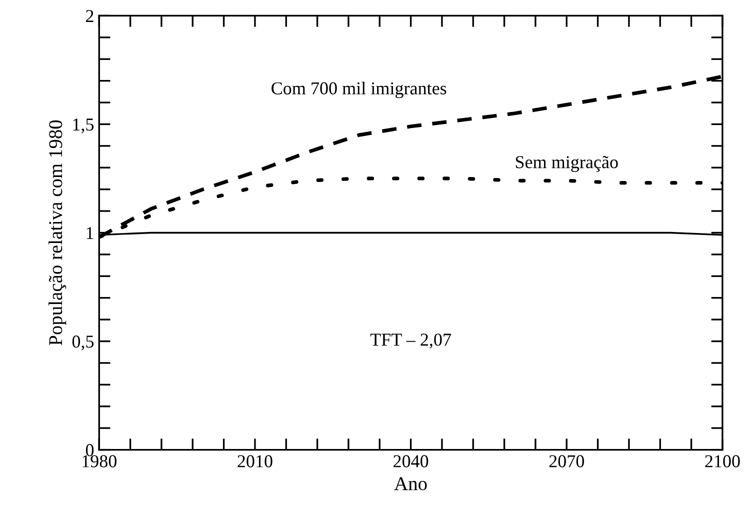 The image size is (751, 523). What do you see at coordinates (90, 450) in the screenshot?
I see `y-tick-label: 0` at bounding box center [90, 450].